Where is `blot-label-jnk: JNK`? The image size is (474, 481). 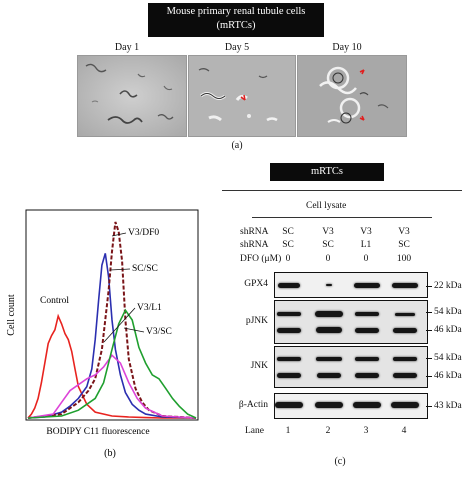 blot-label-jnk: JNK is located at coordinates (259, 366).